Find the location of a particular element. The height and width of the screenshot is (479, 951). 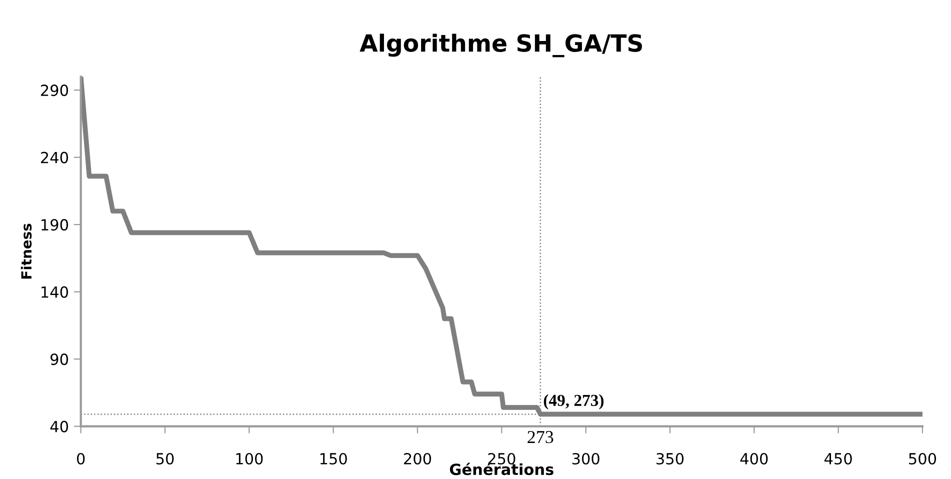

x-tick-label: 150 is located at coordinates (333, 458).